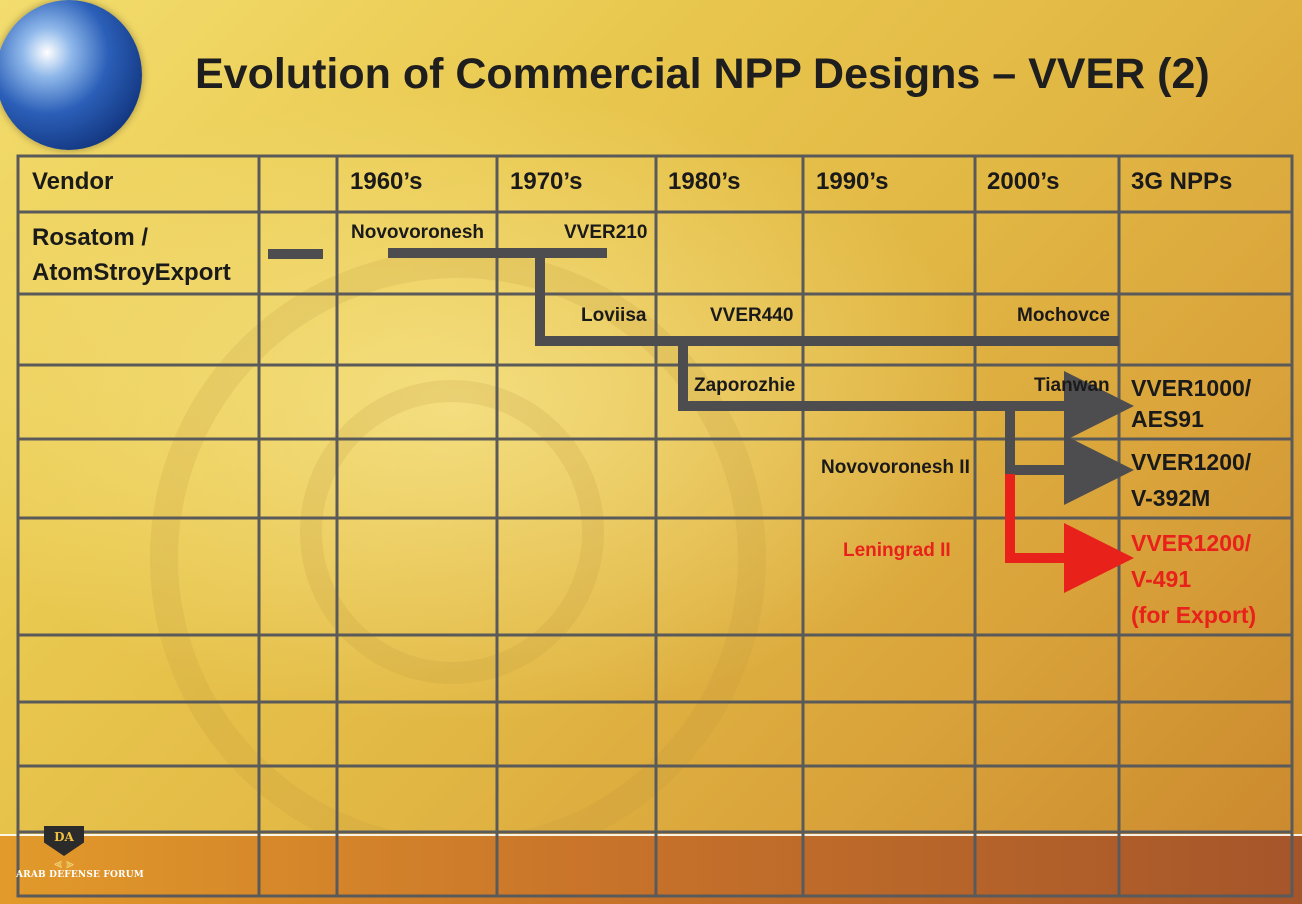  Describe the element at coordinates (897, 550) in the screenshot. I see `label-leningrad-ii: Leningrad II` at that location.